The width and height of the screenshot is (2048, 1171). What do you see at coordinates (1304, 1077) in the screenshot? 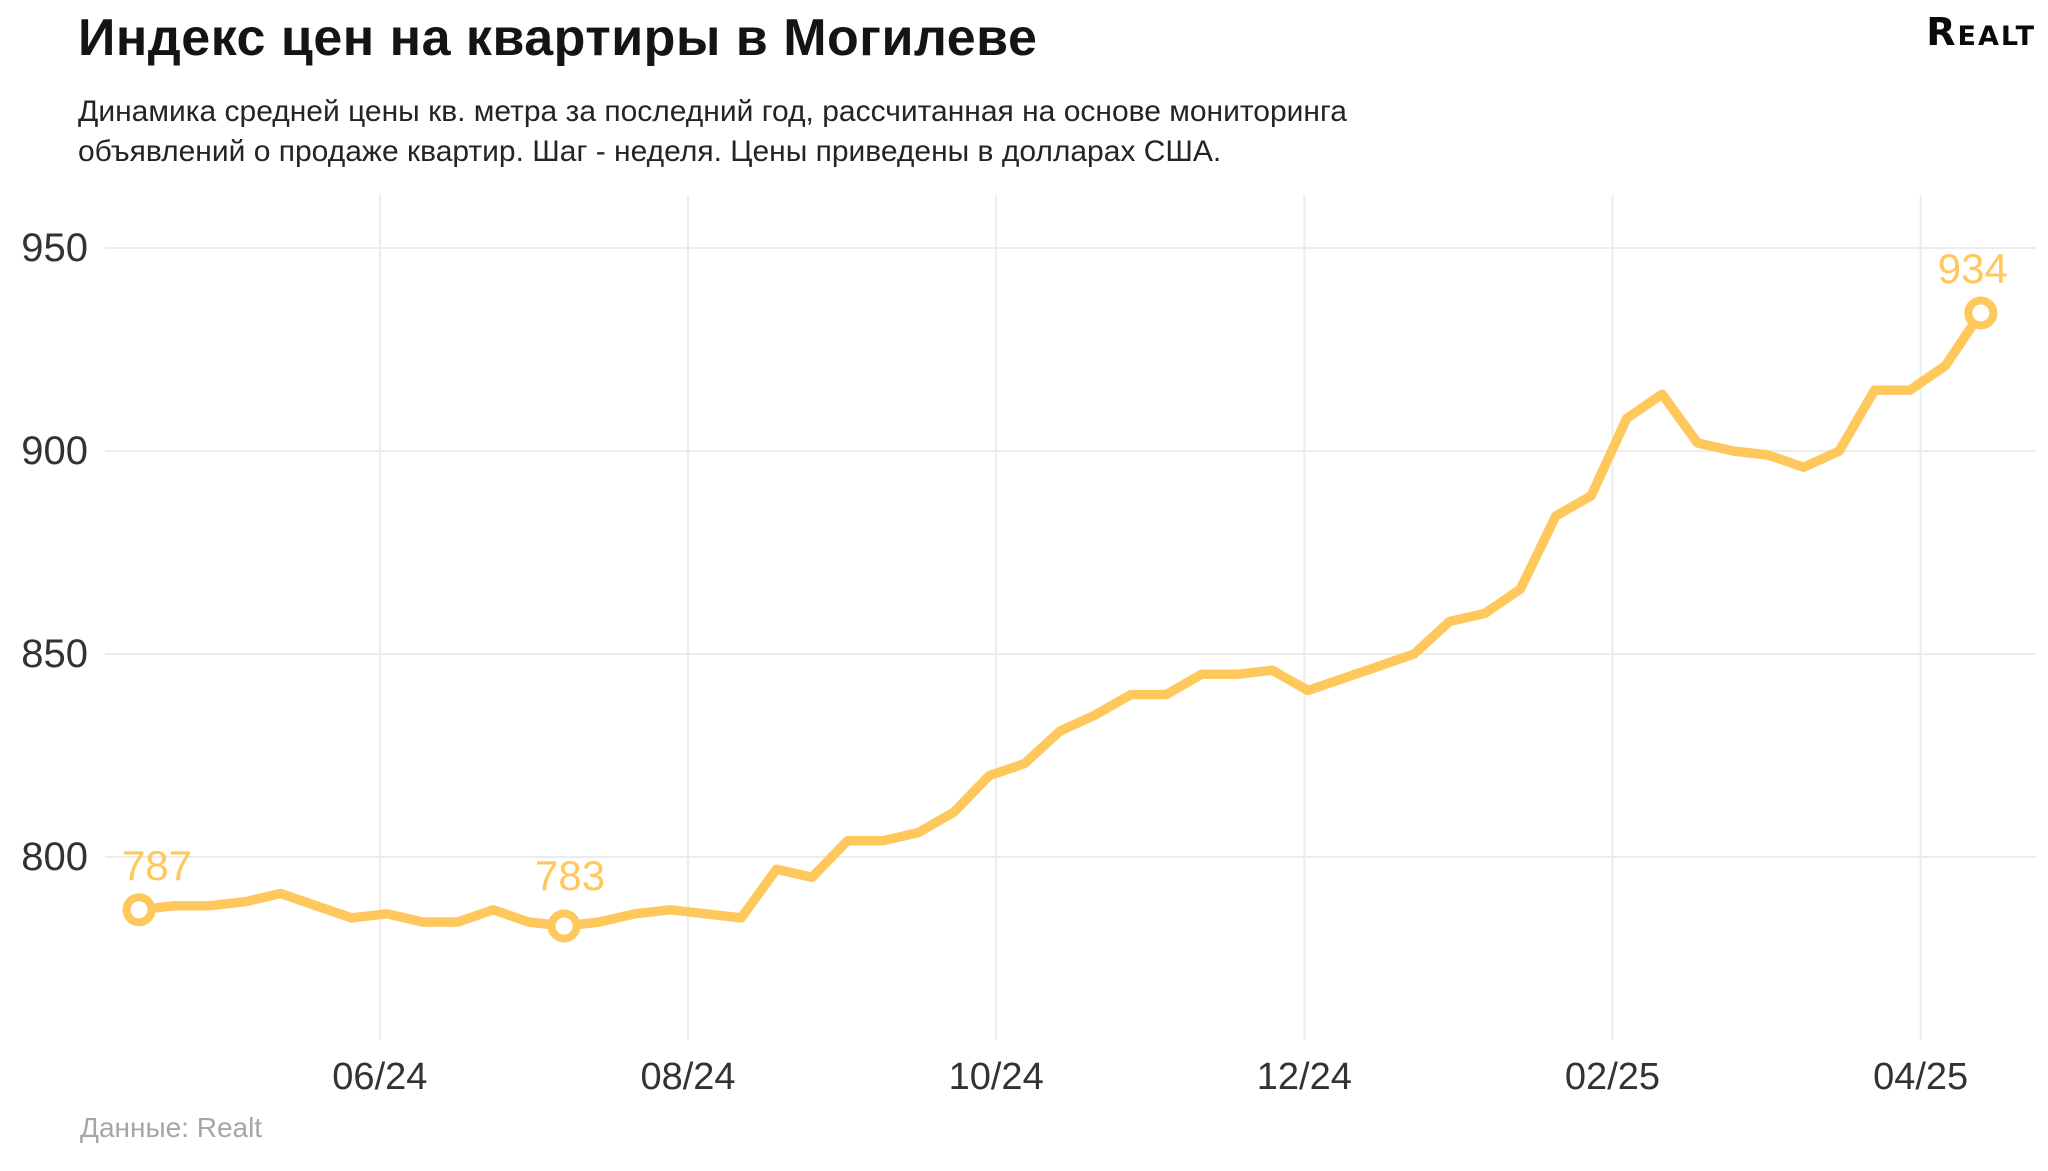
I see `x-axis-label-12/24: 12/24` at bounding box center [1304, 1077].